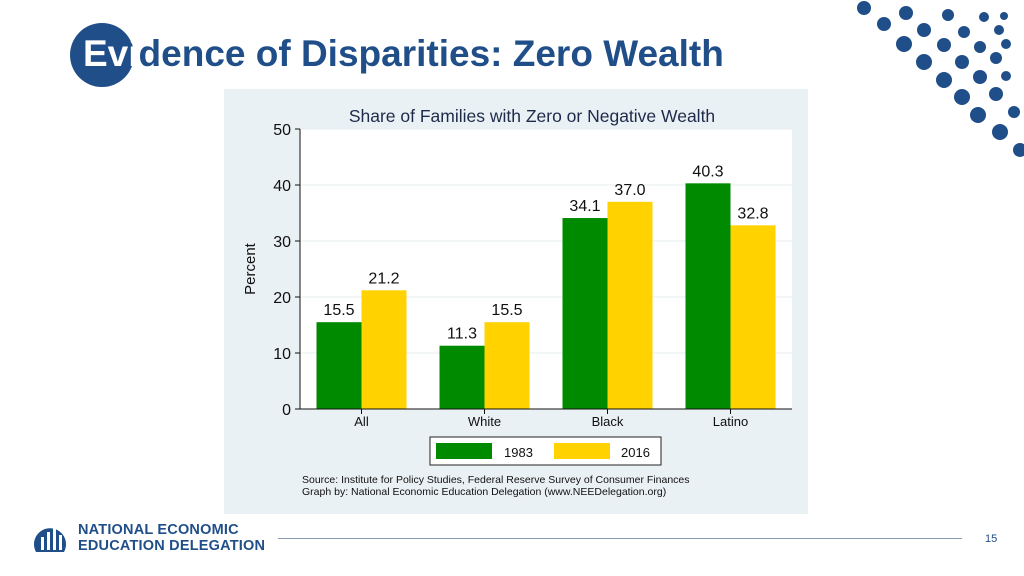  Describe the element at coordinates (282, 130) in the screenshot. I see `y-tick-label: 50` at that location.